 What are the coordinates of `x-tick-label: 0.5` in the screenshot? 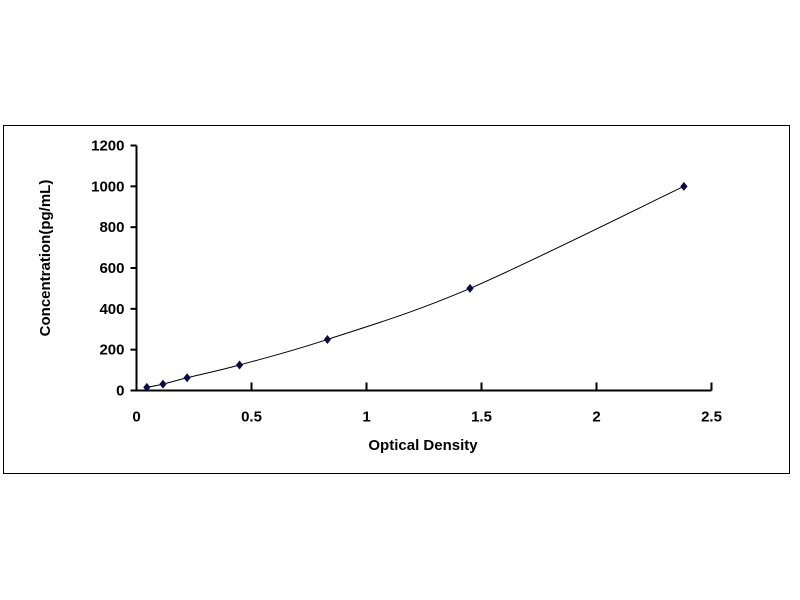 It's located at (251, 417).